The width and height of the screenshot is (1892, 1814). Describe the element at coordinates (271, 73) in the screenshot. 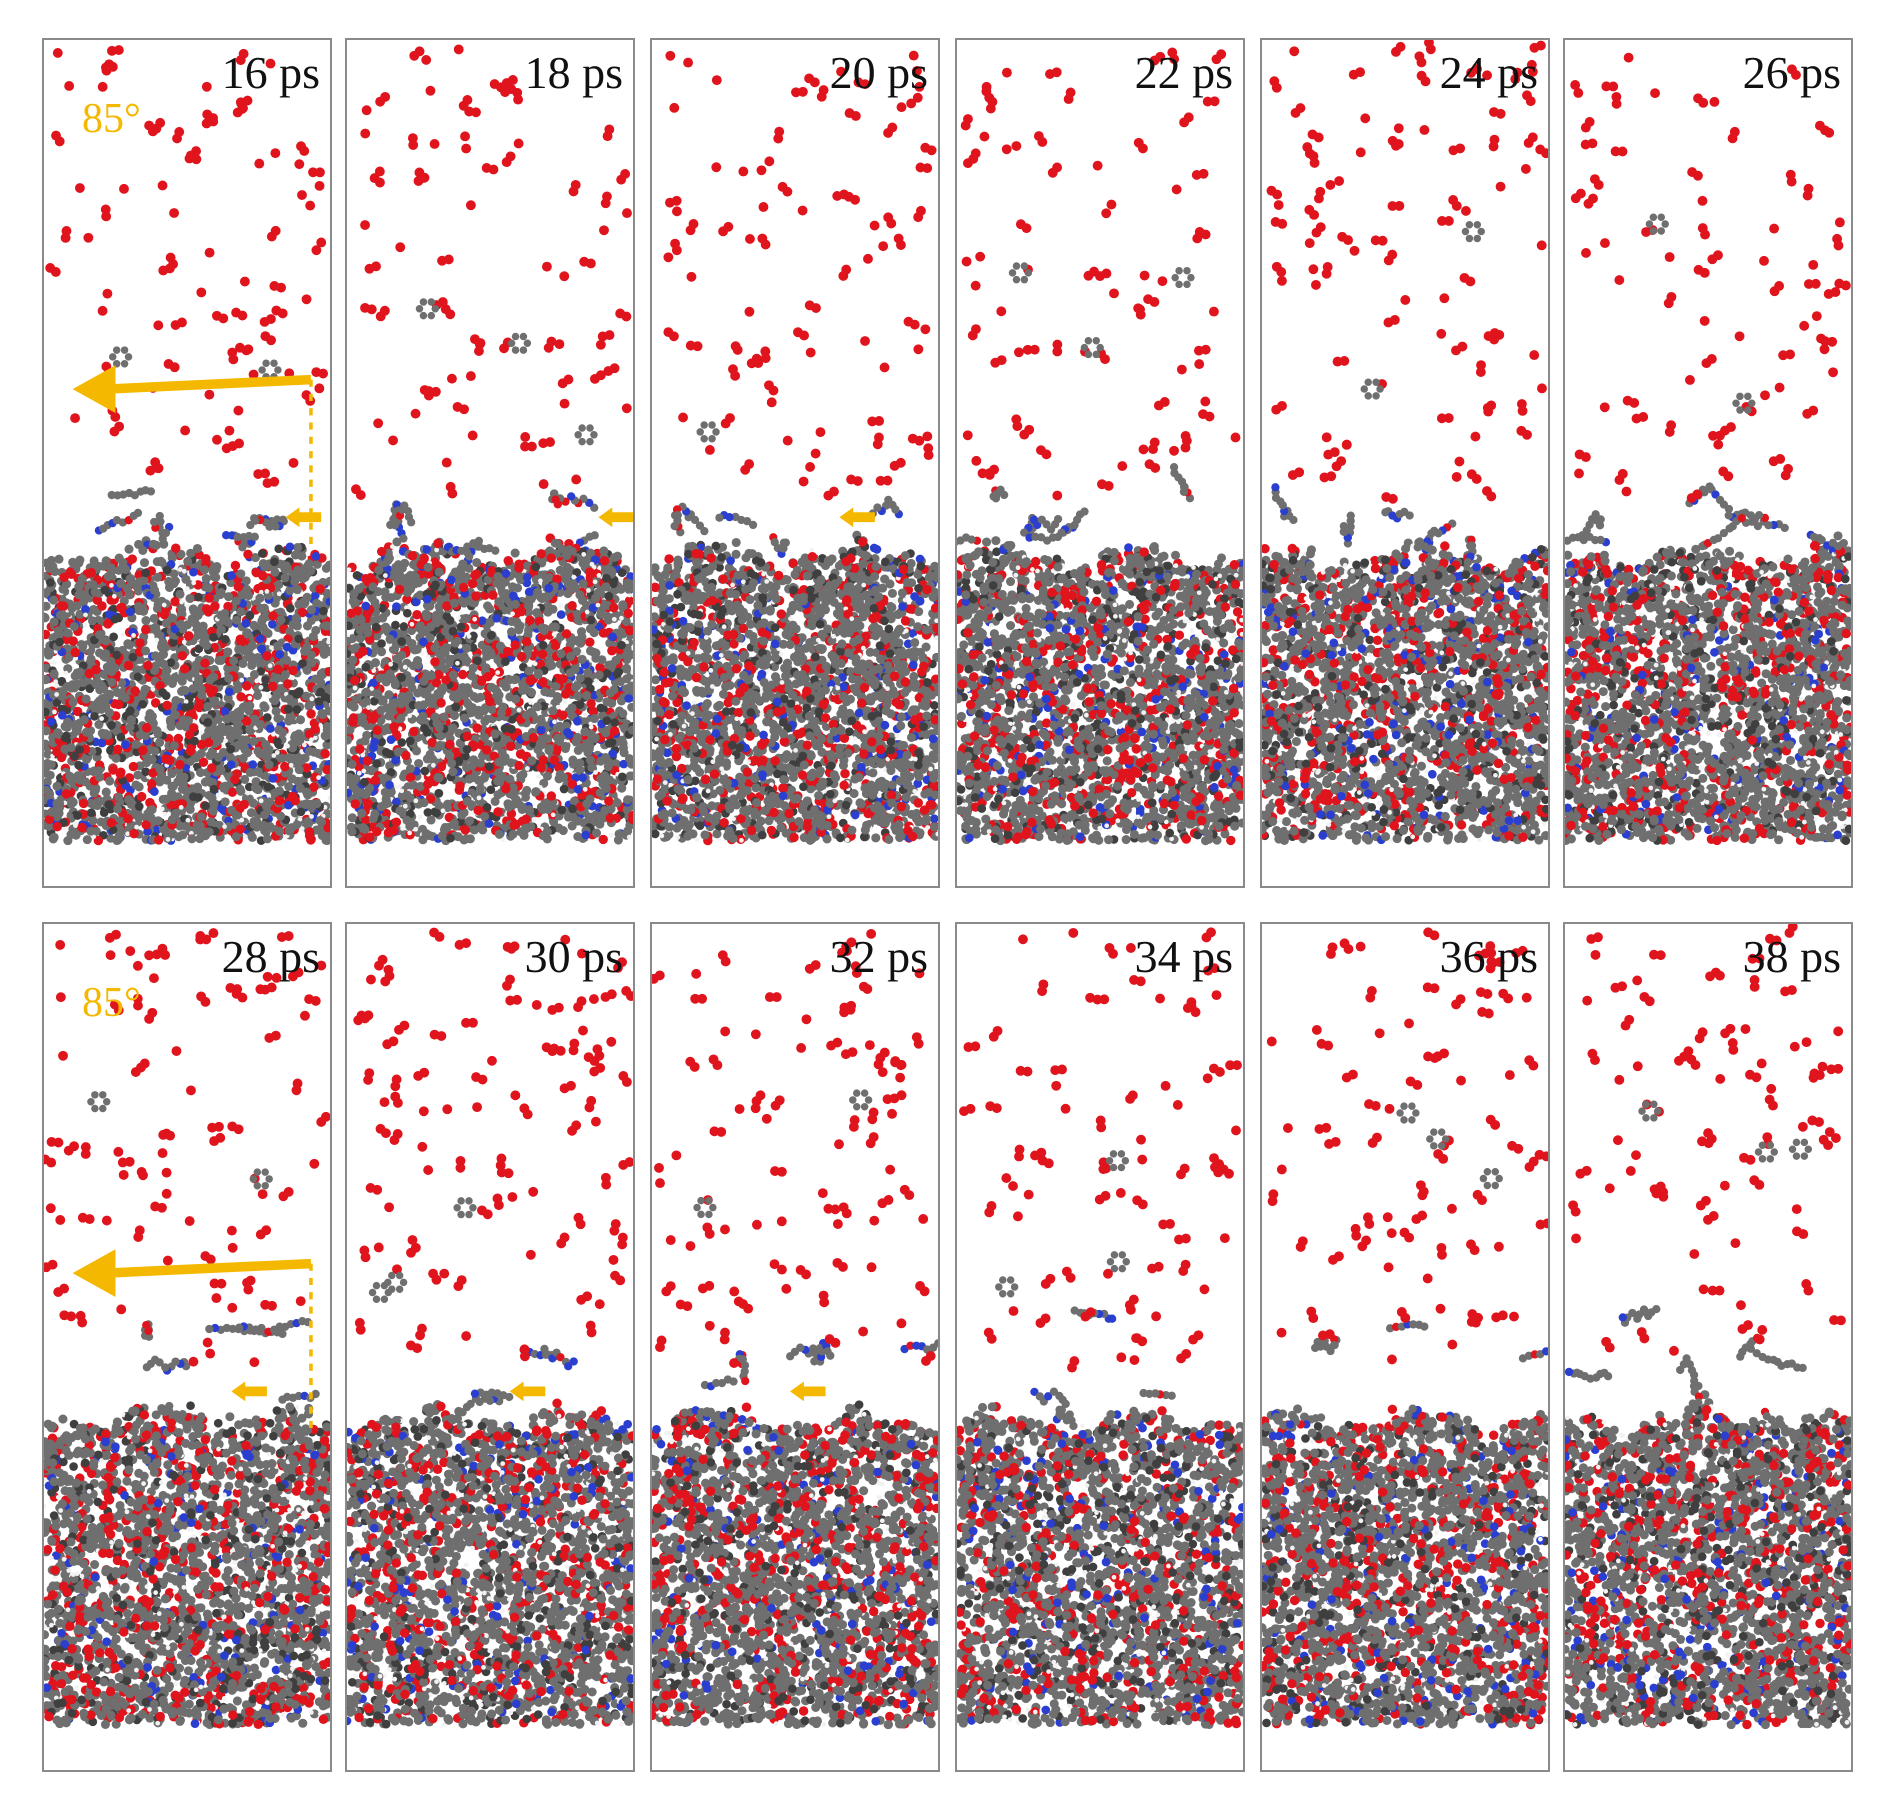

I see `time-label: 16 ps` at that location.